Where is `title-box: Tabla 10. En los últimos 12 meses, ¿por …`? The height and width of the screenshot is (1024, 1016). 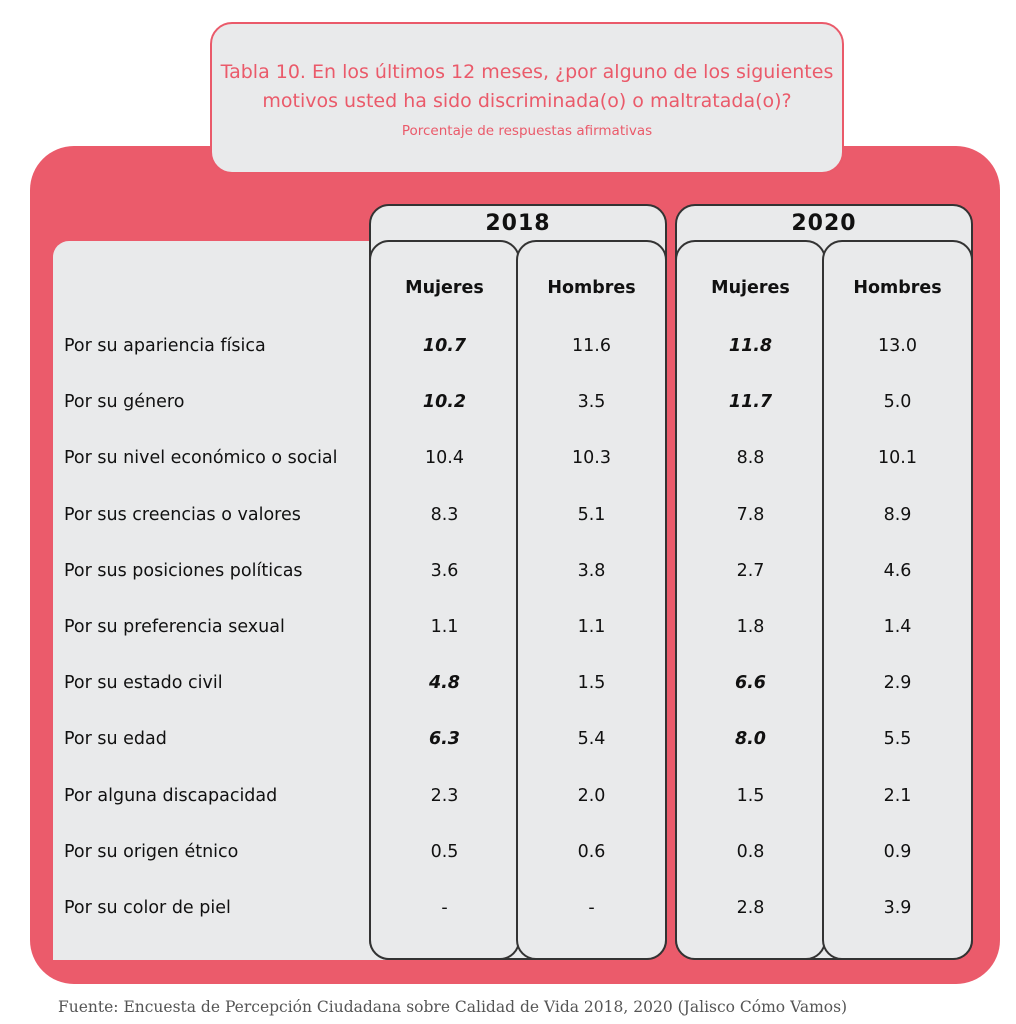
title-box: Tabla 10. En los últimos 12 meses, ¿por … is located at coordinates (527, 98).